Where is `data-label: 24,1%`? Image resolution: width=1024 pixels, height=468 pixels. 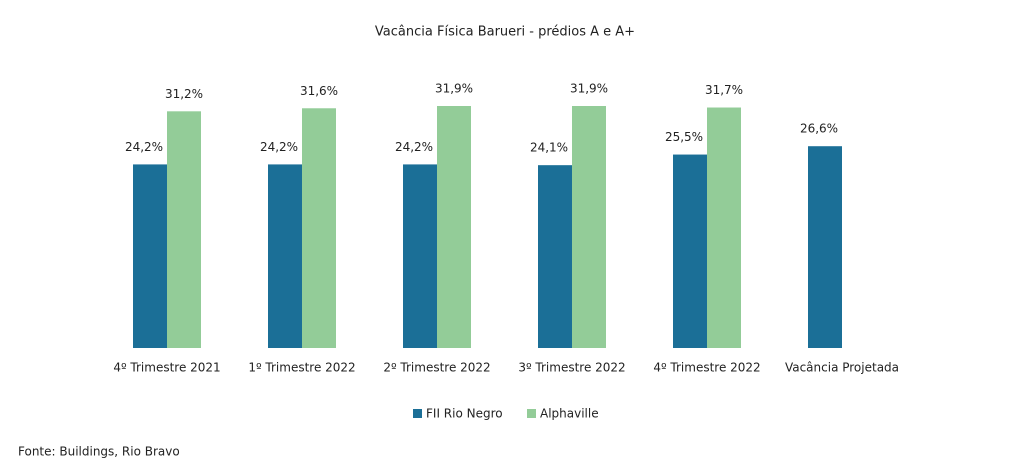
data-label: 24,1% is located at coordinates (549, 148).